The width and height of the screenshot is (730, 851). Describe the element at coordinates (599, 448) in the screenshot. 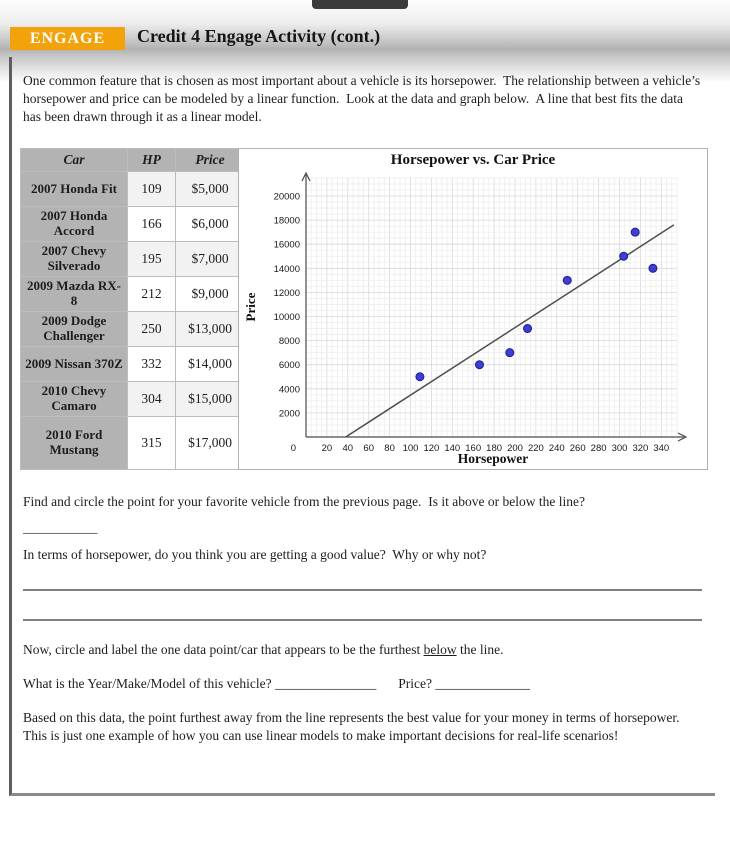

I see `x-tick-label: 280` at that location.